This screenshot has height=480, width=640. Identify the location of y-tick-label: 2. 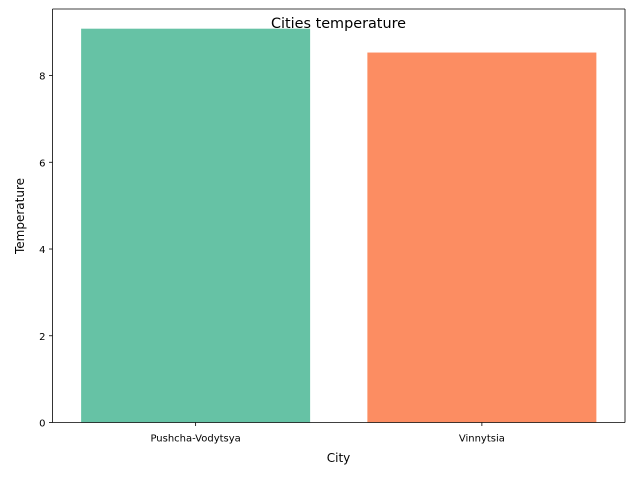
(42, 337).